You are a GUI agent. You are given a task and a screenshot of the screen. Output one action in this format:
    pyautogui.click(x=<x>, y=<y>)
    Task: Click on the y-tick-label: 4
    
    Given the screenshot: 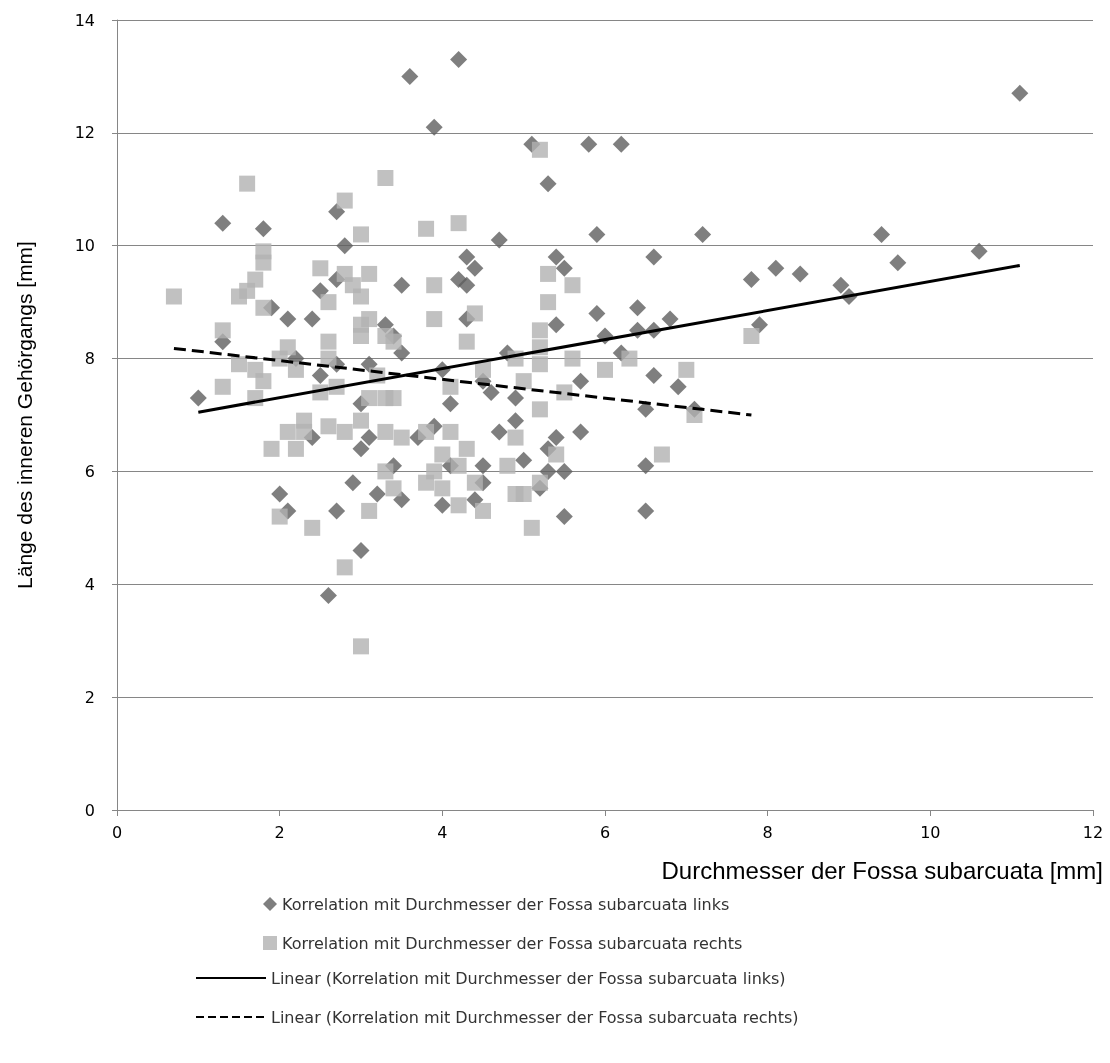 What is the action you would take?
    pyautogui.click(x=89, y=584)
    